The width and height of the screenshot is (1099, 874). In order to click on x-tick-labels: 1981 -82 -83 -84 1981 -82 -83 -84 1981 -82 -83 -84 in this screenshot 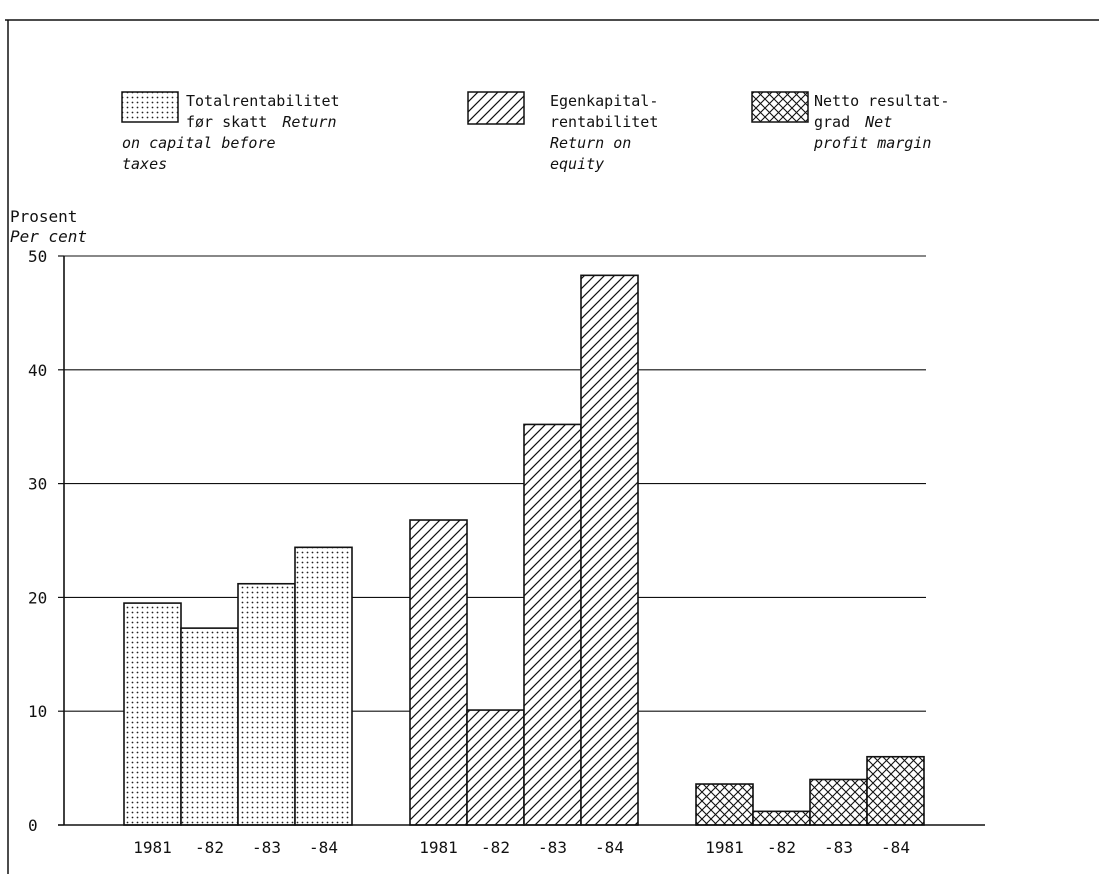, I will do `click(521, 847)`.